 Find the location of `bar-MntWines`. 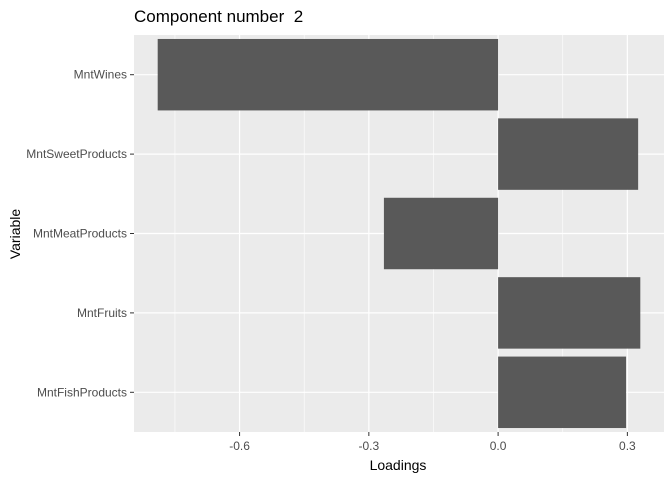

bar-MntWines is located at coordinates (328, 74).